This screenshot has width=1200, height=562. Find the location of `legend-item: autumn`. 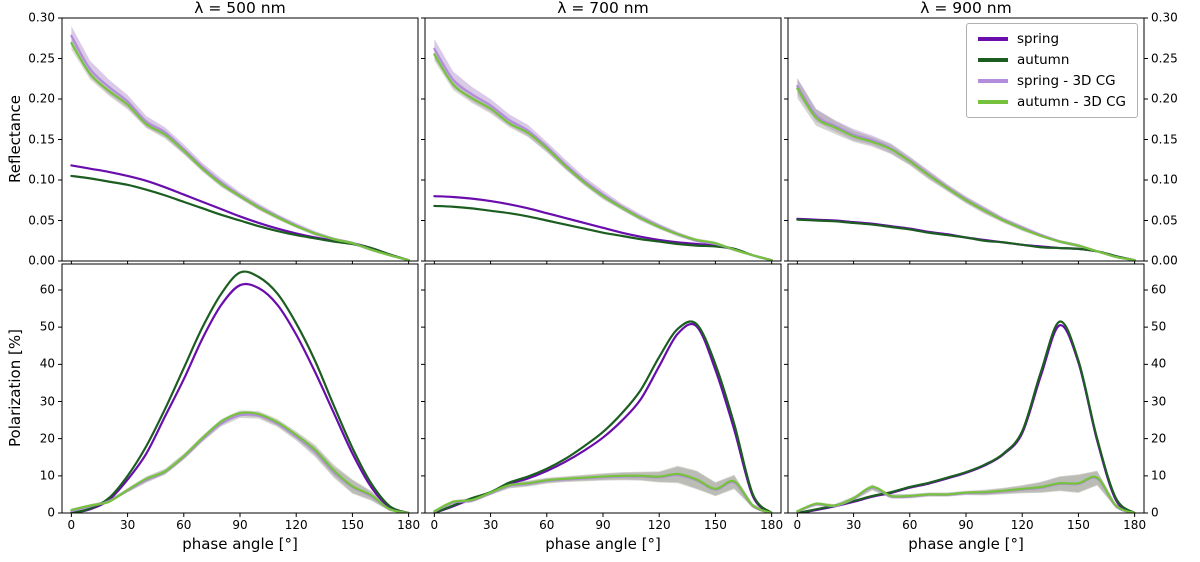

legend-item: autumn is located at coordinates (1051, 60).